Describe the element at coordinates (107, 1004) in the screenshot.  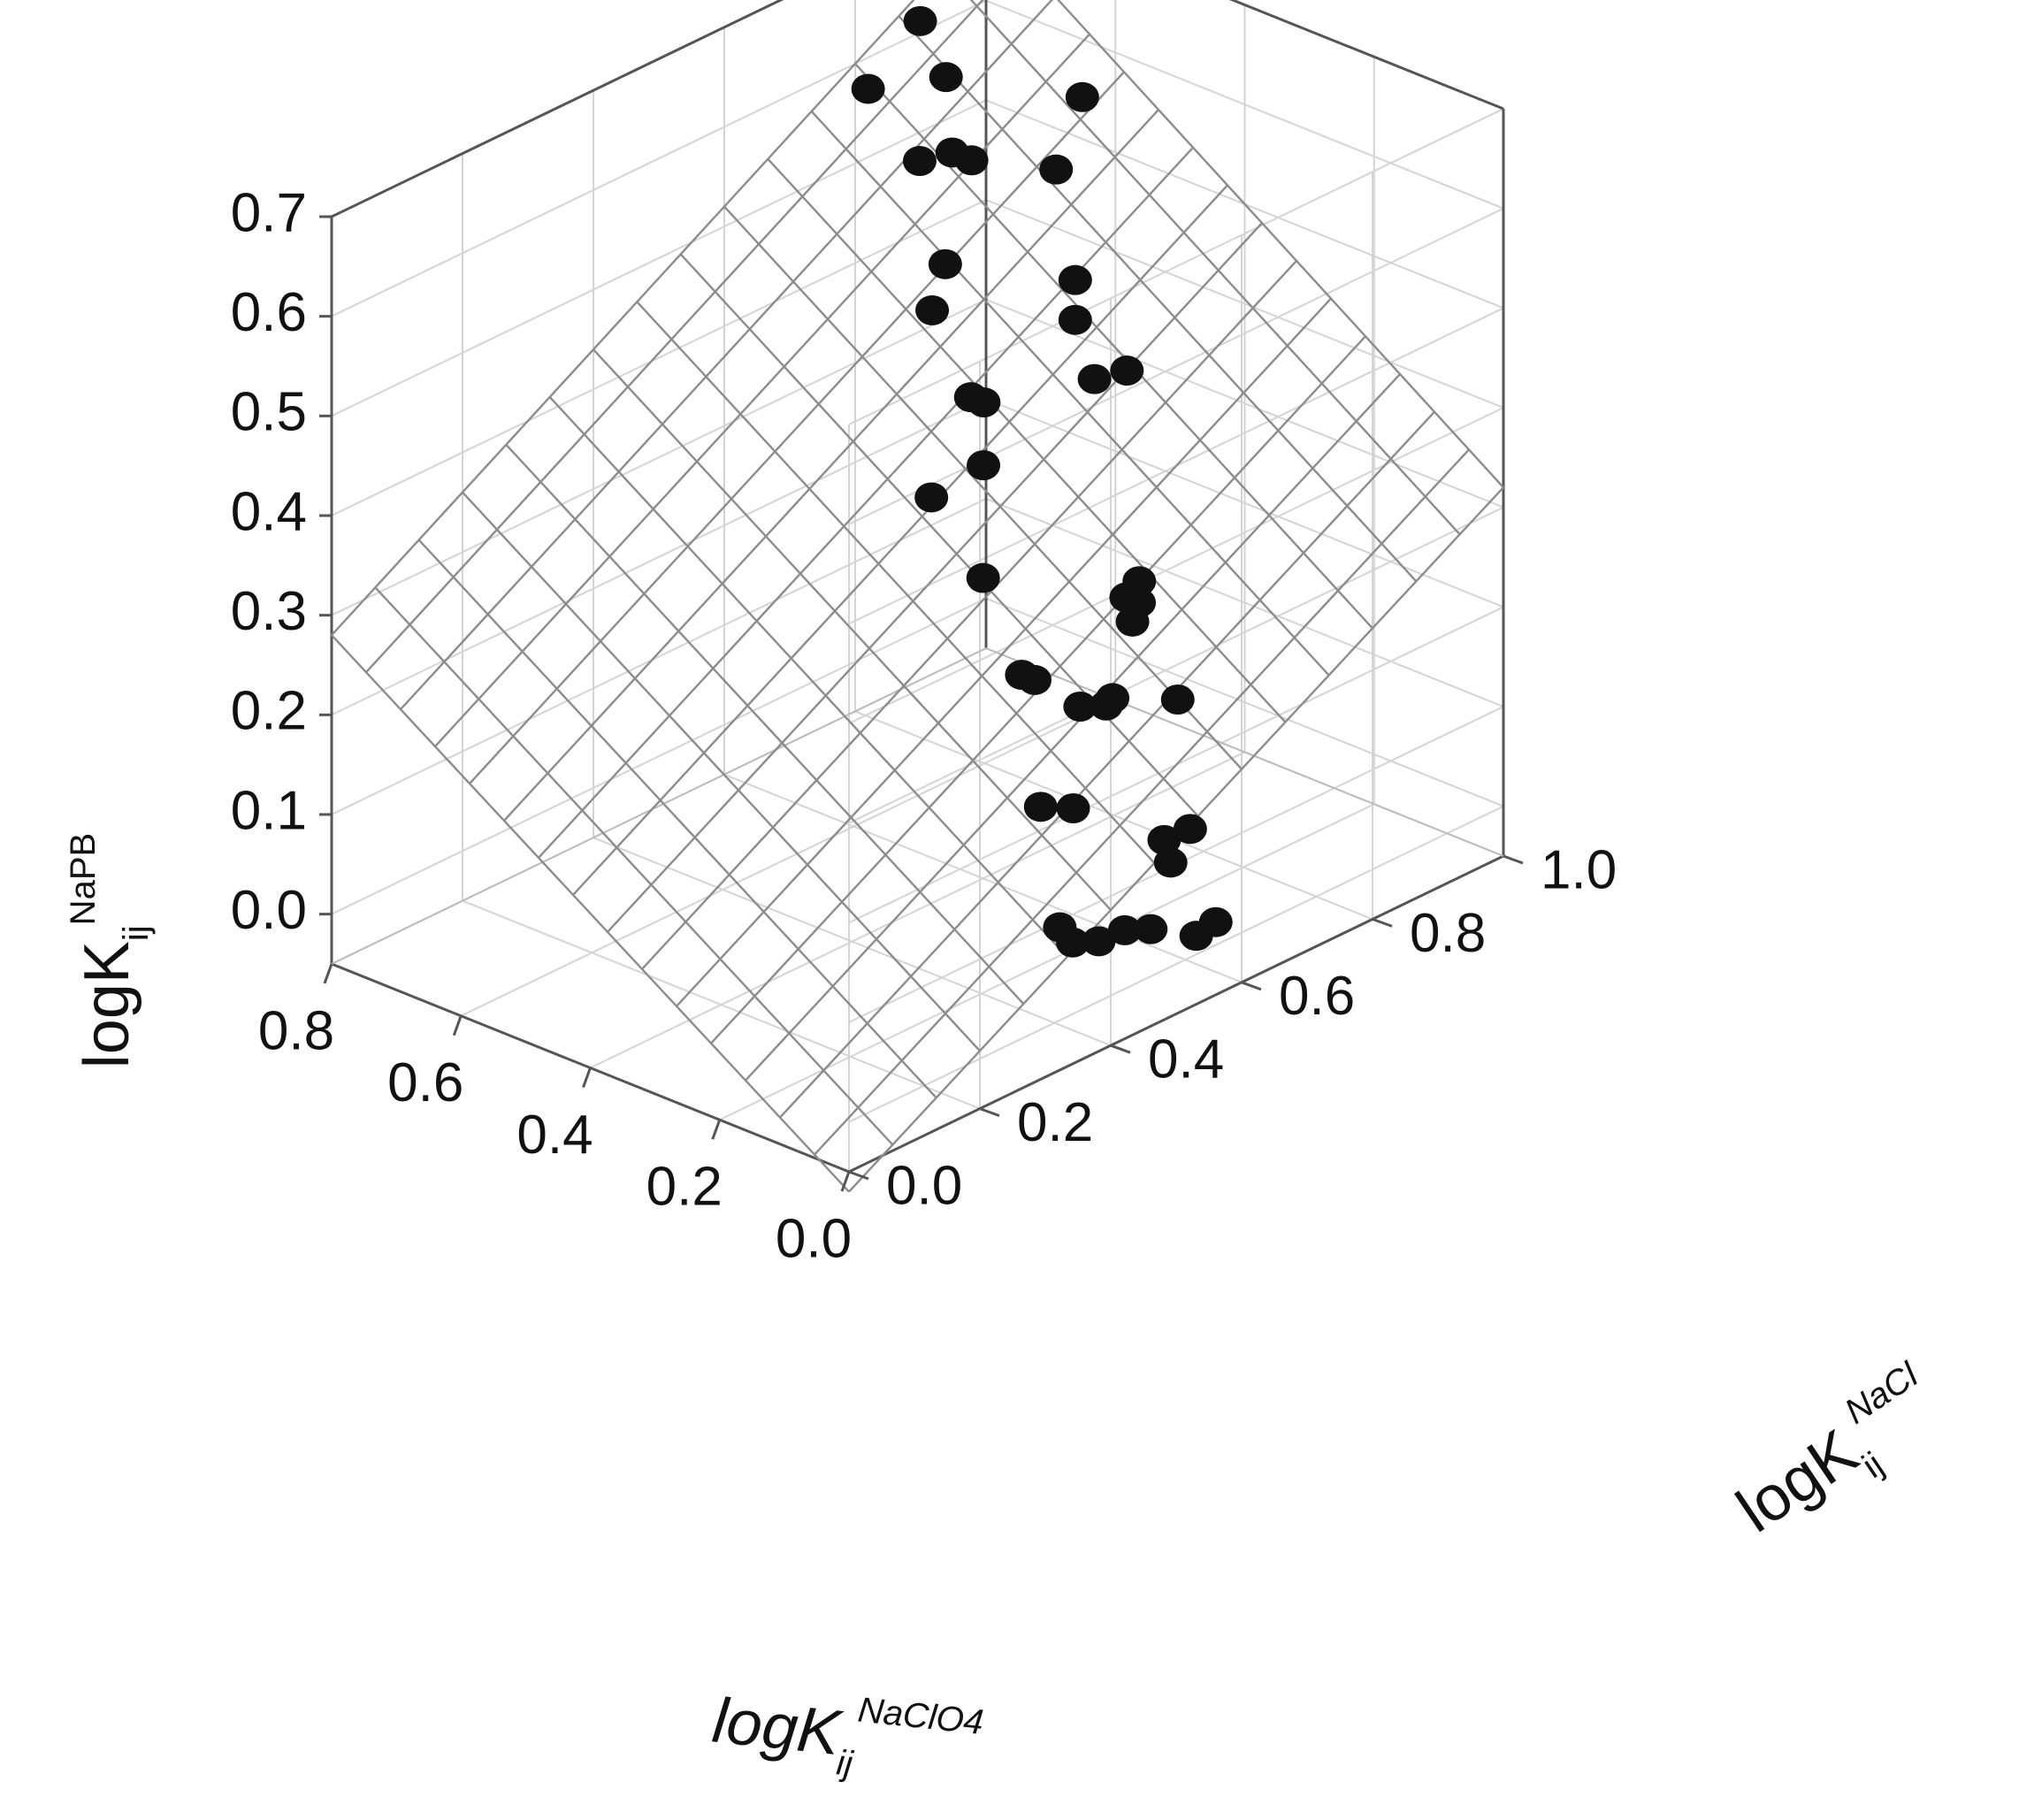
I see `z-axis-title-base: logK` at that location.